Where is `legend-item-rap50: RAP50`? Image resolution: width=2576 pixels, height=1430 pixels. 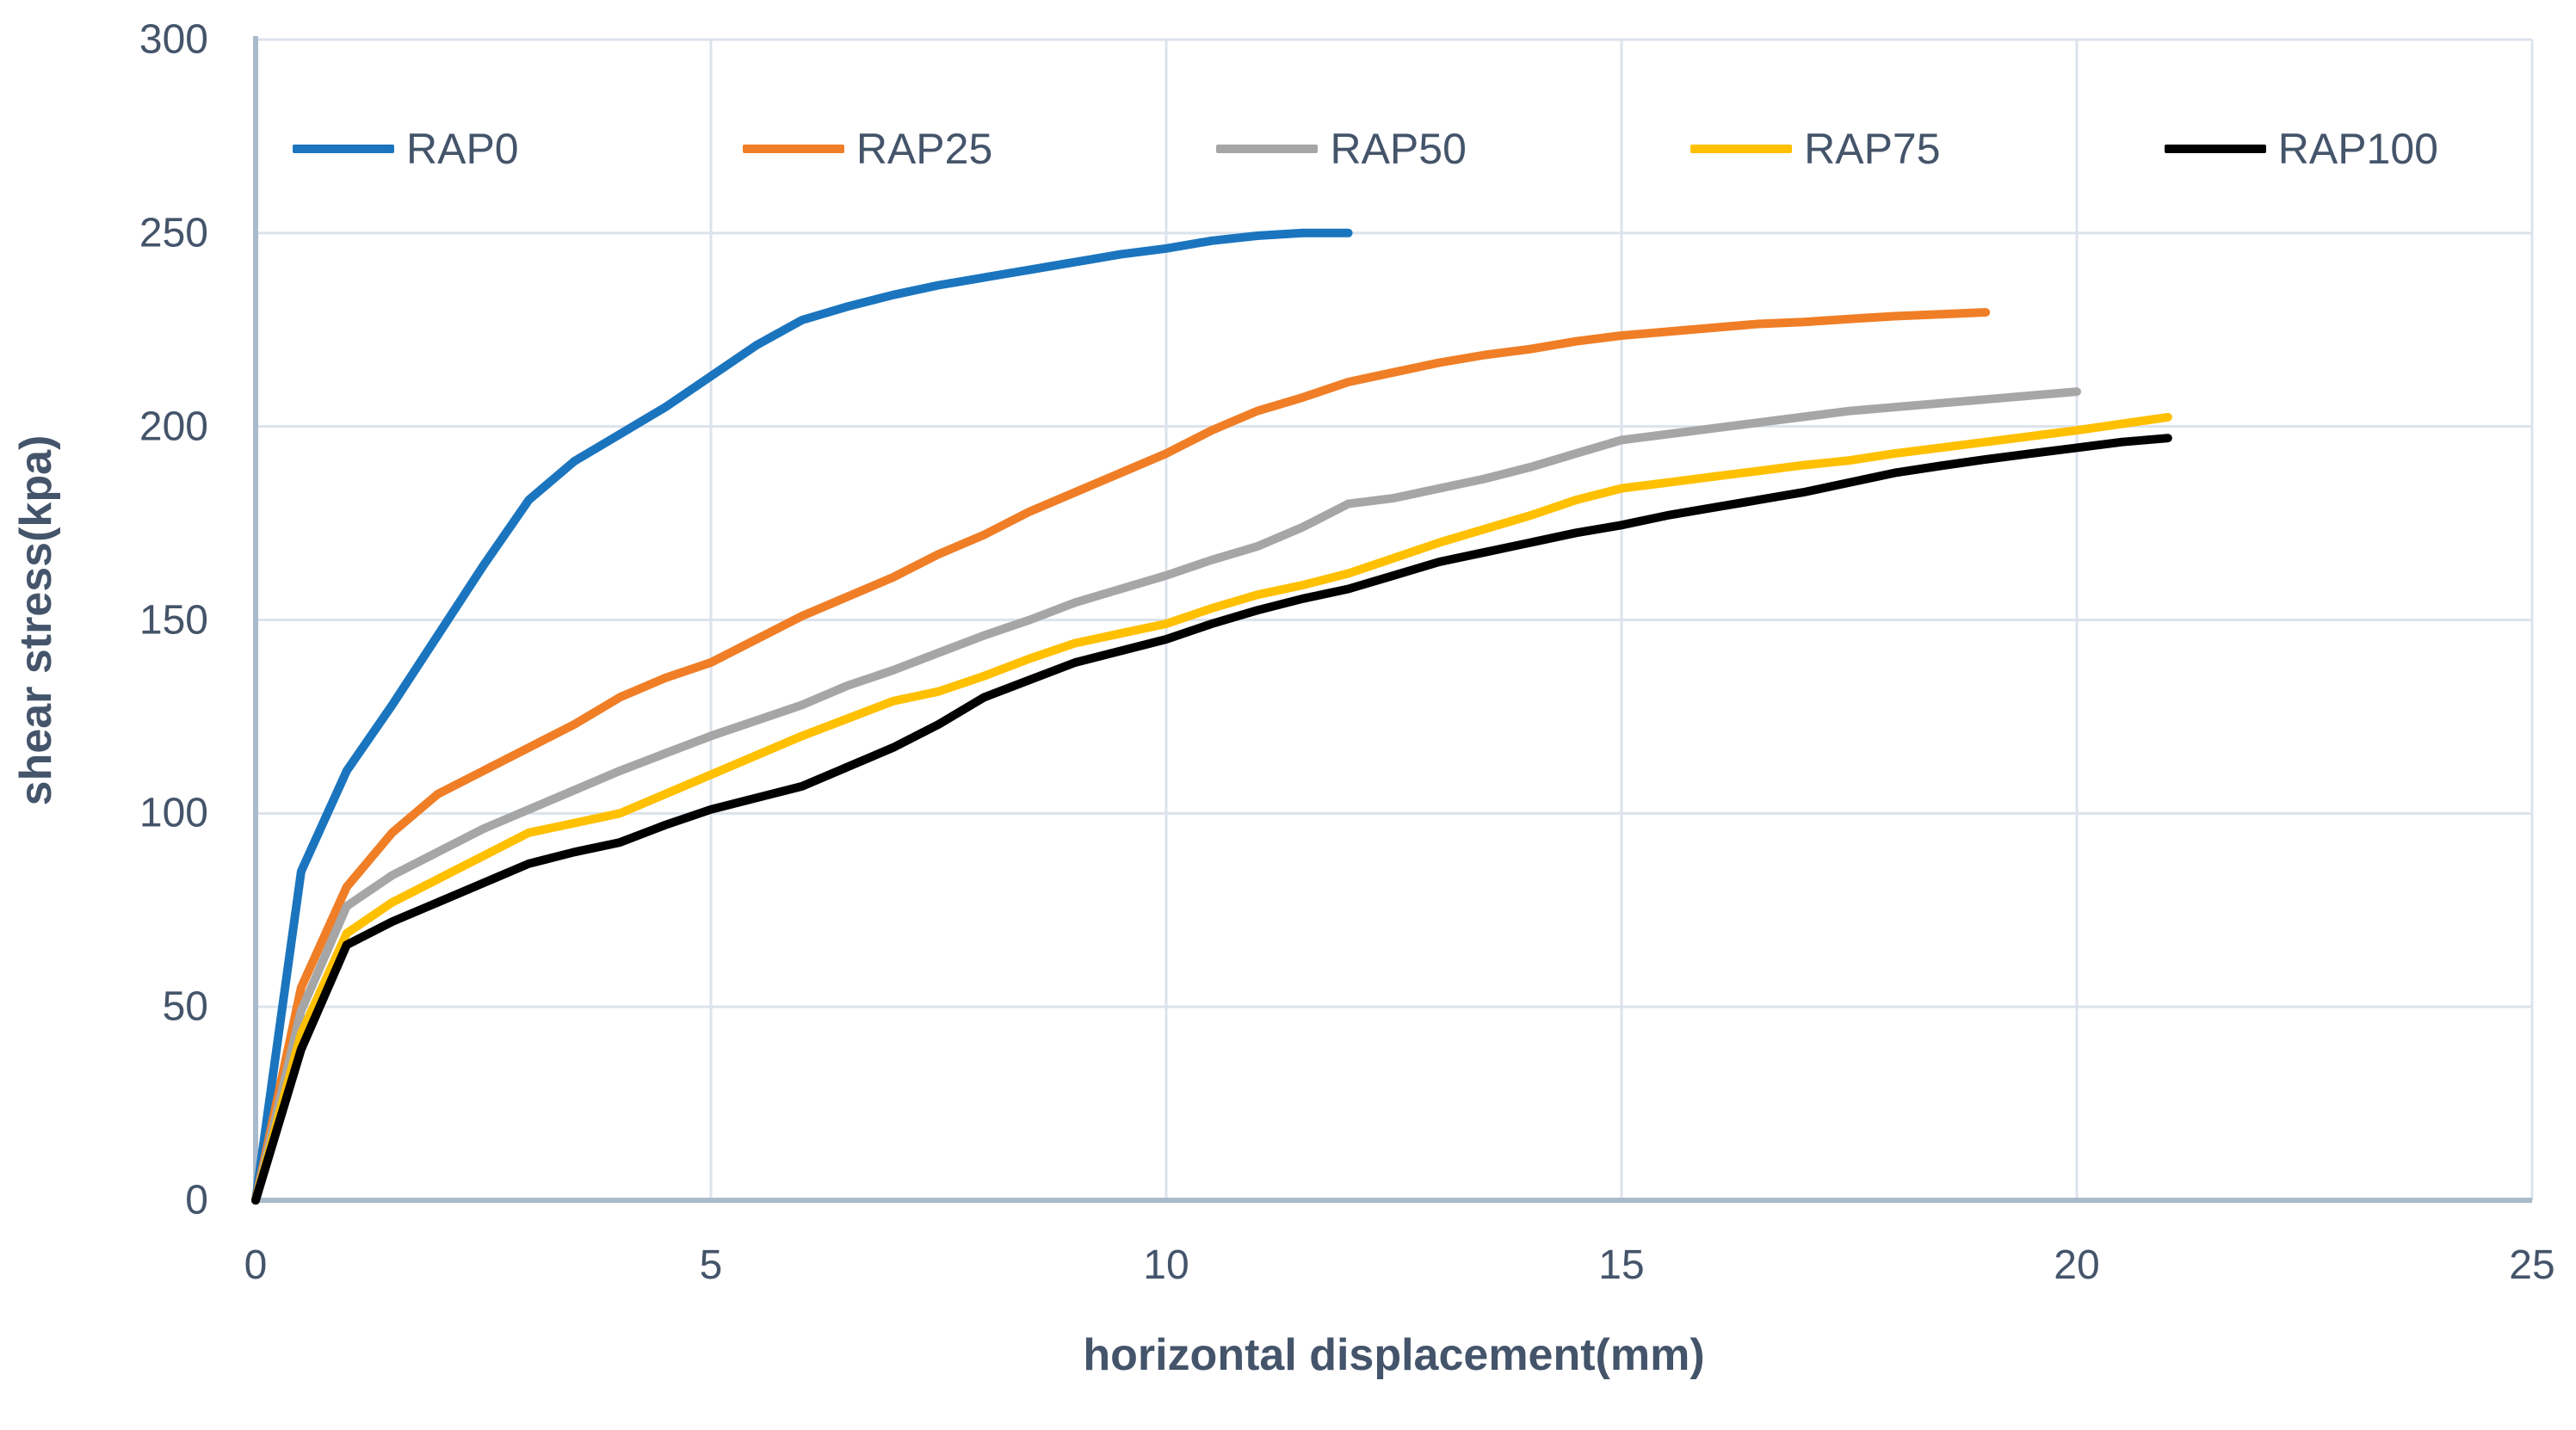 legend-item-rap50: RAP50 is located at coordinates (1341, 149).